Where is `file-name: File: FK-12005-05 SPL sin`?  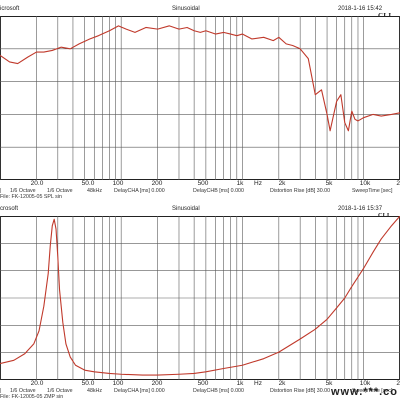
file-name: File: FK-12005-05 SPL sin is located at coordinates (31, 197).